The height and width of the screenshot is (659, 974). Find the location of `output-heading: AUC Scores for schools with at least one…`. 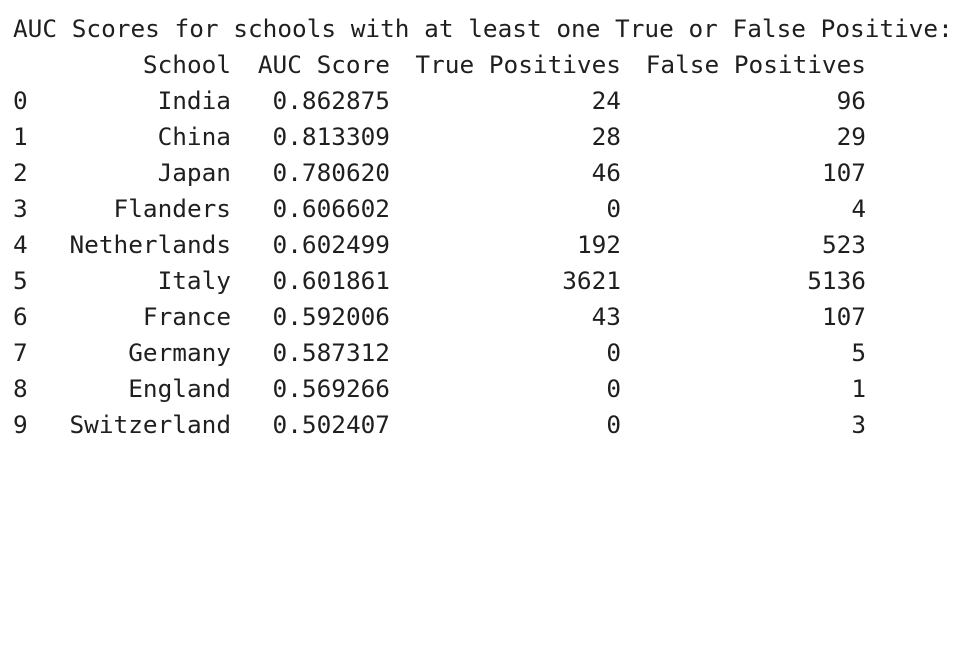

output-heading: AUC Scores for schools with at least one… is located at coordinates (483, 28).